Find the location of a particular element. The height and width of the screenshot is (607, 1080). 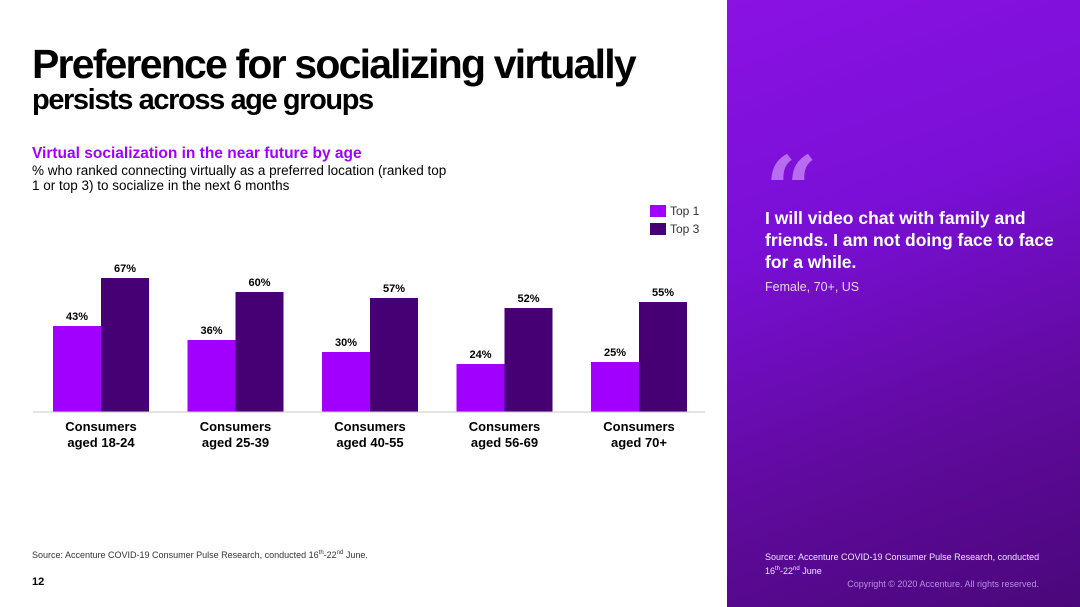

category-label-5-line-1: Consumers is located at coordinates (639, 426).